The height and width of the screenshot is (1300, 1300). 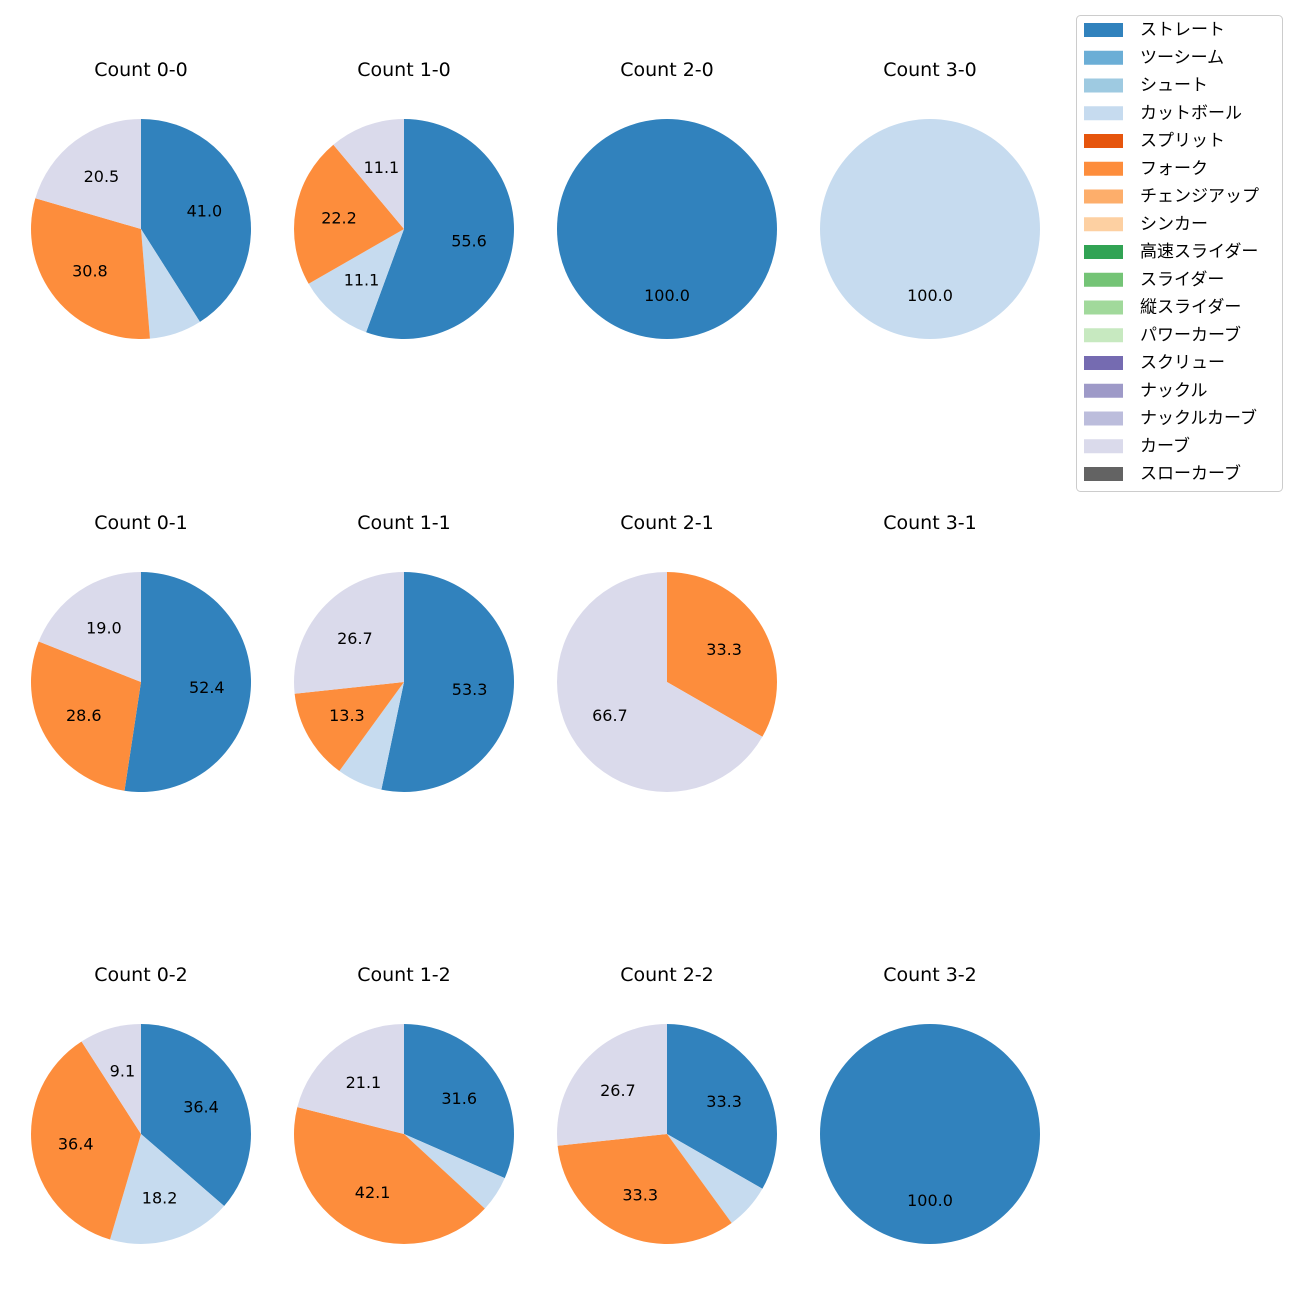 I want to click on chart-title: Count 3-2, so click(x=930, y=975).